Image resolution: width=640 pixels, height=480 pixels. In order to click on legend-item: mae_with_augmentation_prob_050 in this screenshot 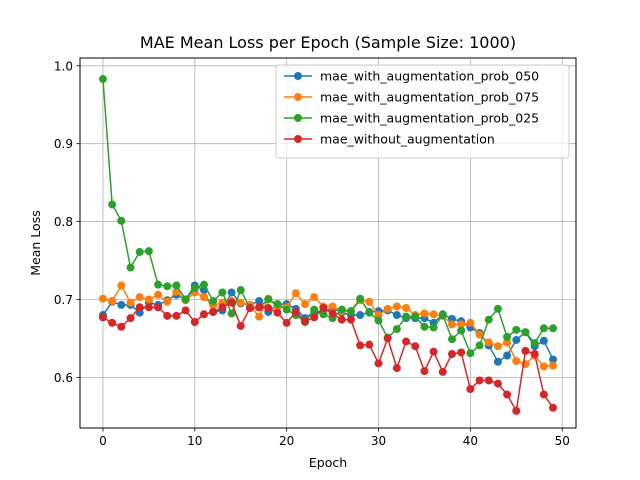, I will do `click(411, 76)`.